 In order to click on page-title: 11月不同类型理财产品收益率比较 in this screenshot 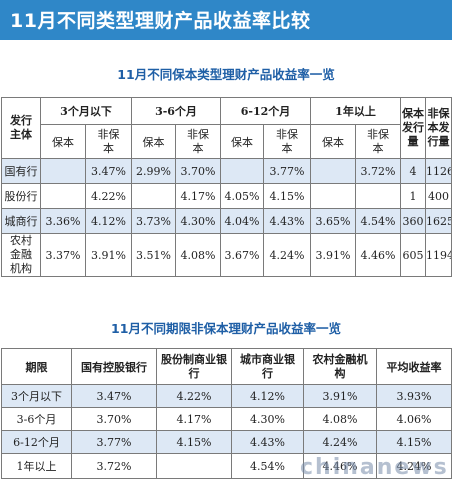, I will do `click(160, 21)`.